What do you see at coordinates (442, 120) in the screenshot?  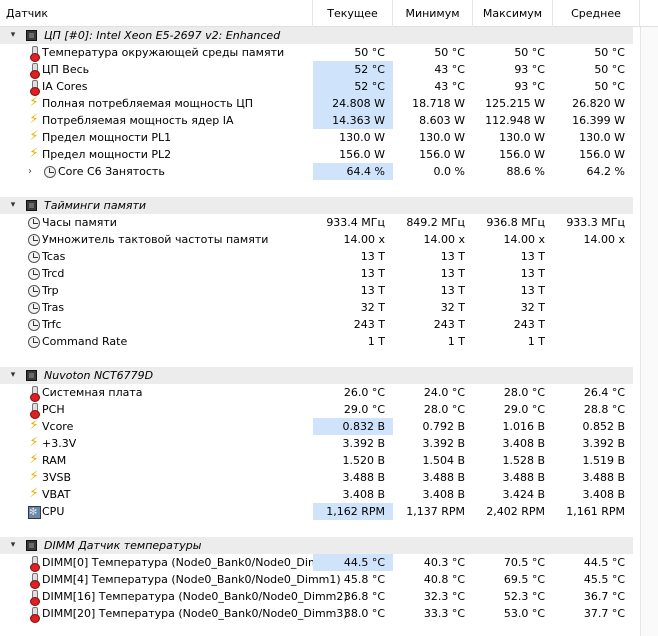 I see `minimum-value: 8.603 W` at bounding box center [442, 120].